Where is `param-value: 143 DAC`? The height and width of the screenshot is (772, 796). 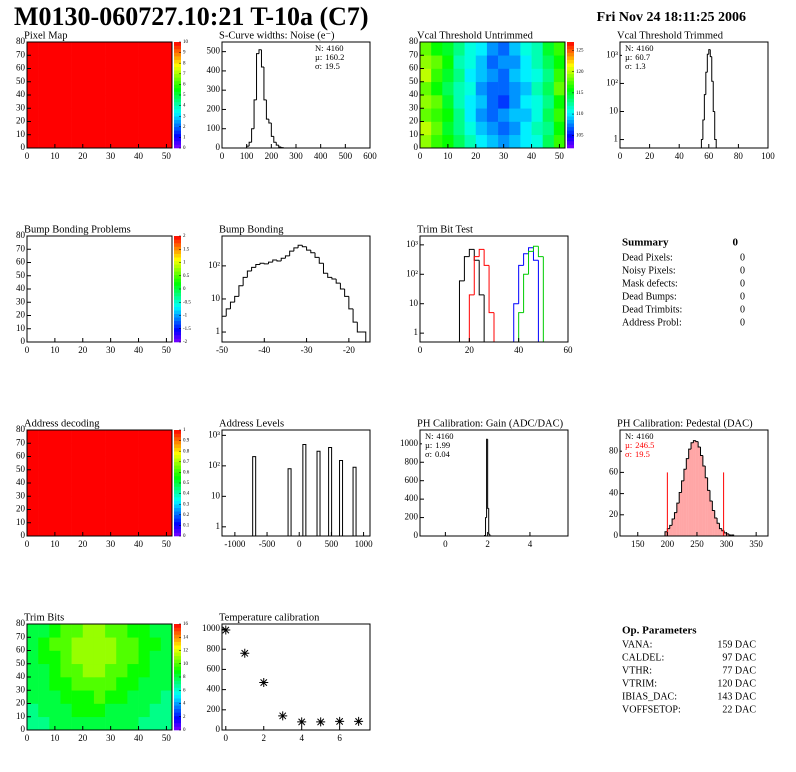 param-value: 143 DAC is located at coordinates (736, 696).